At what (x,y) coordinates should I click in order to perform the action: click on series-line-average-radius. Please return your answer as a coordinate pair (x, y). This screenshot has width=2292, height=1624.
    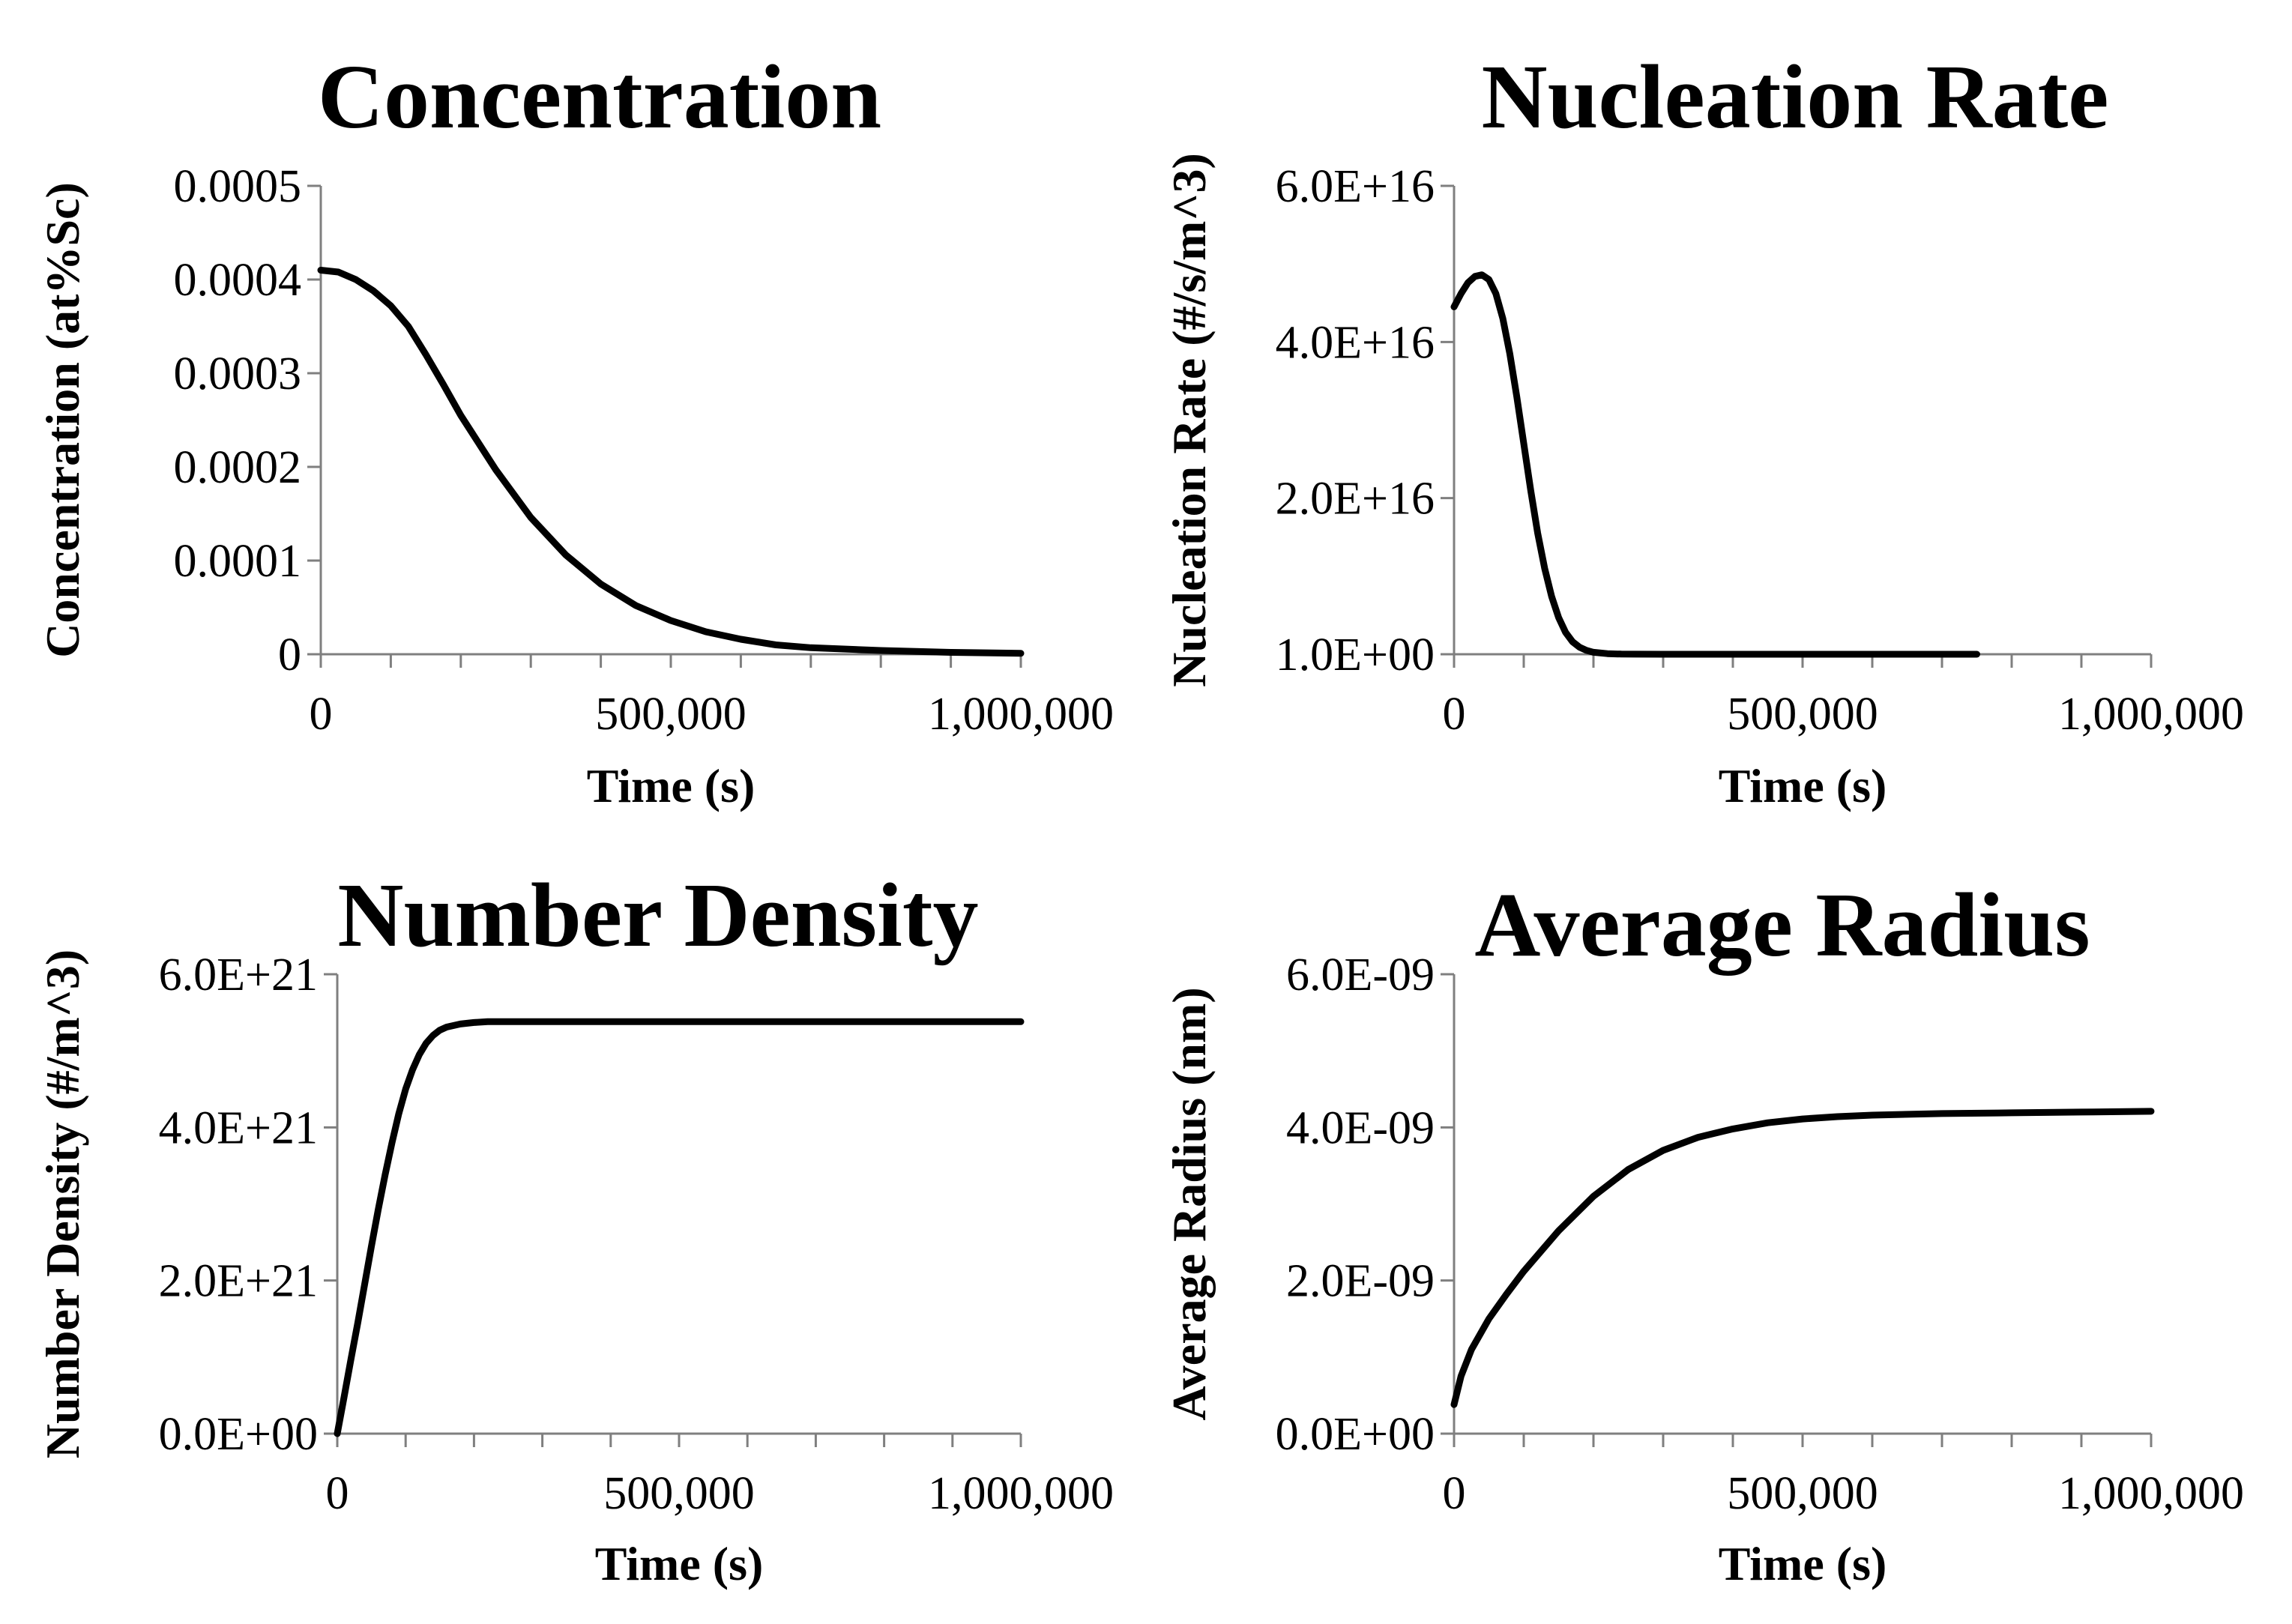
    Looking at the image, I should click on (1802, 1258).